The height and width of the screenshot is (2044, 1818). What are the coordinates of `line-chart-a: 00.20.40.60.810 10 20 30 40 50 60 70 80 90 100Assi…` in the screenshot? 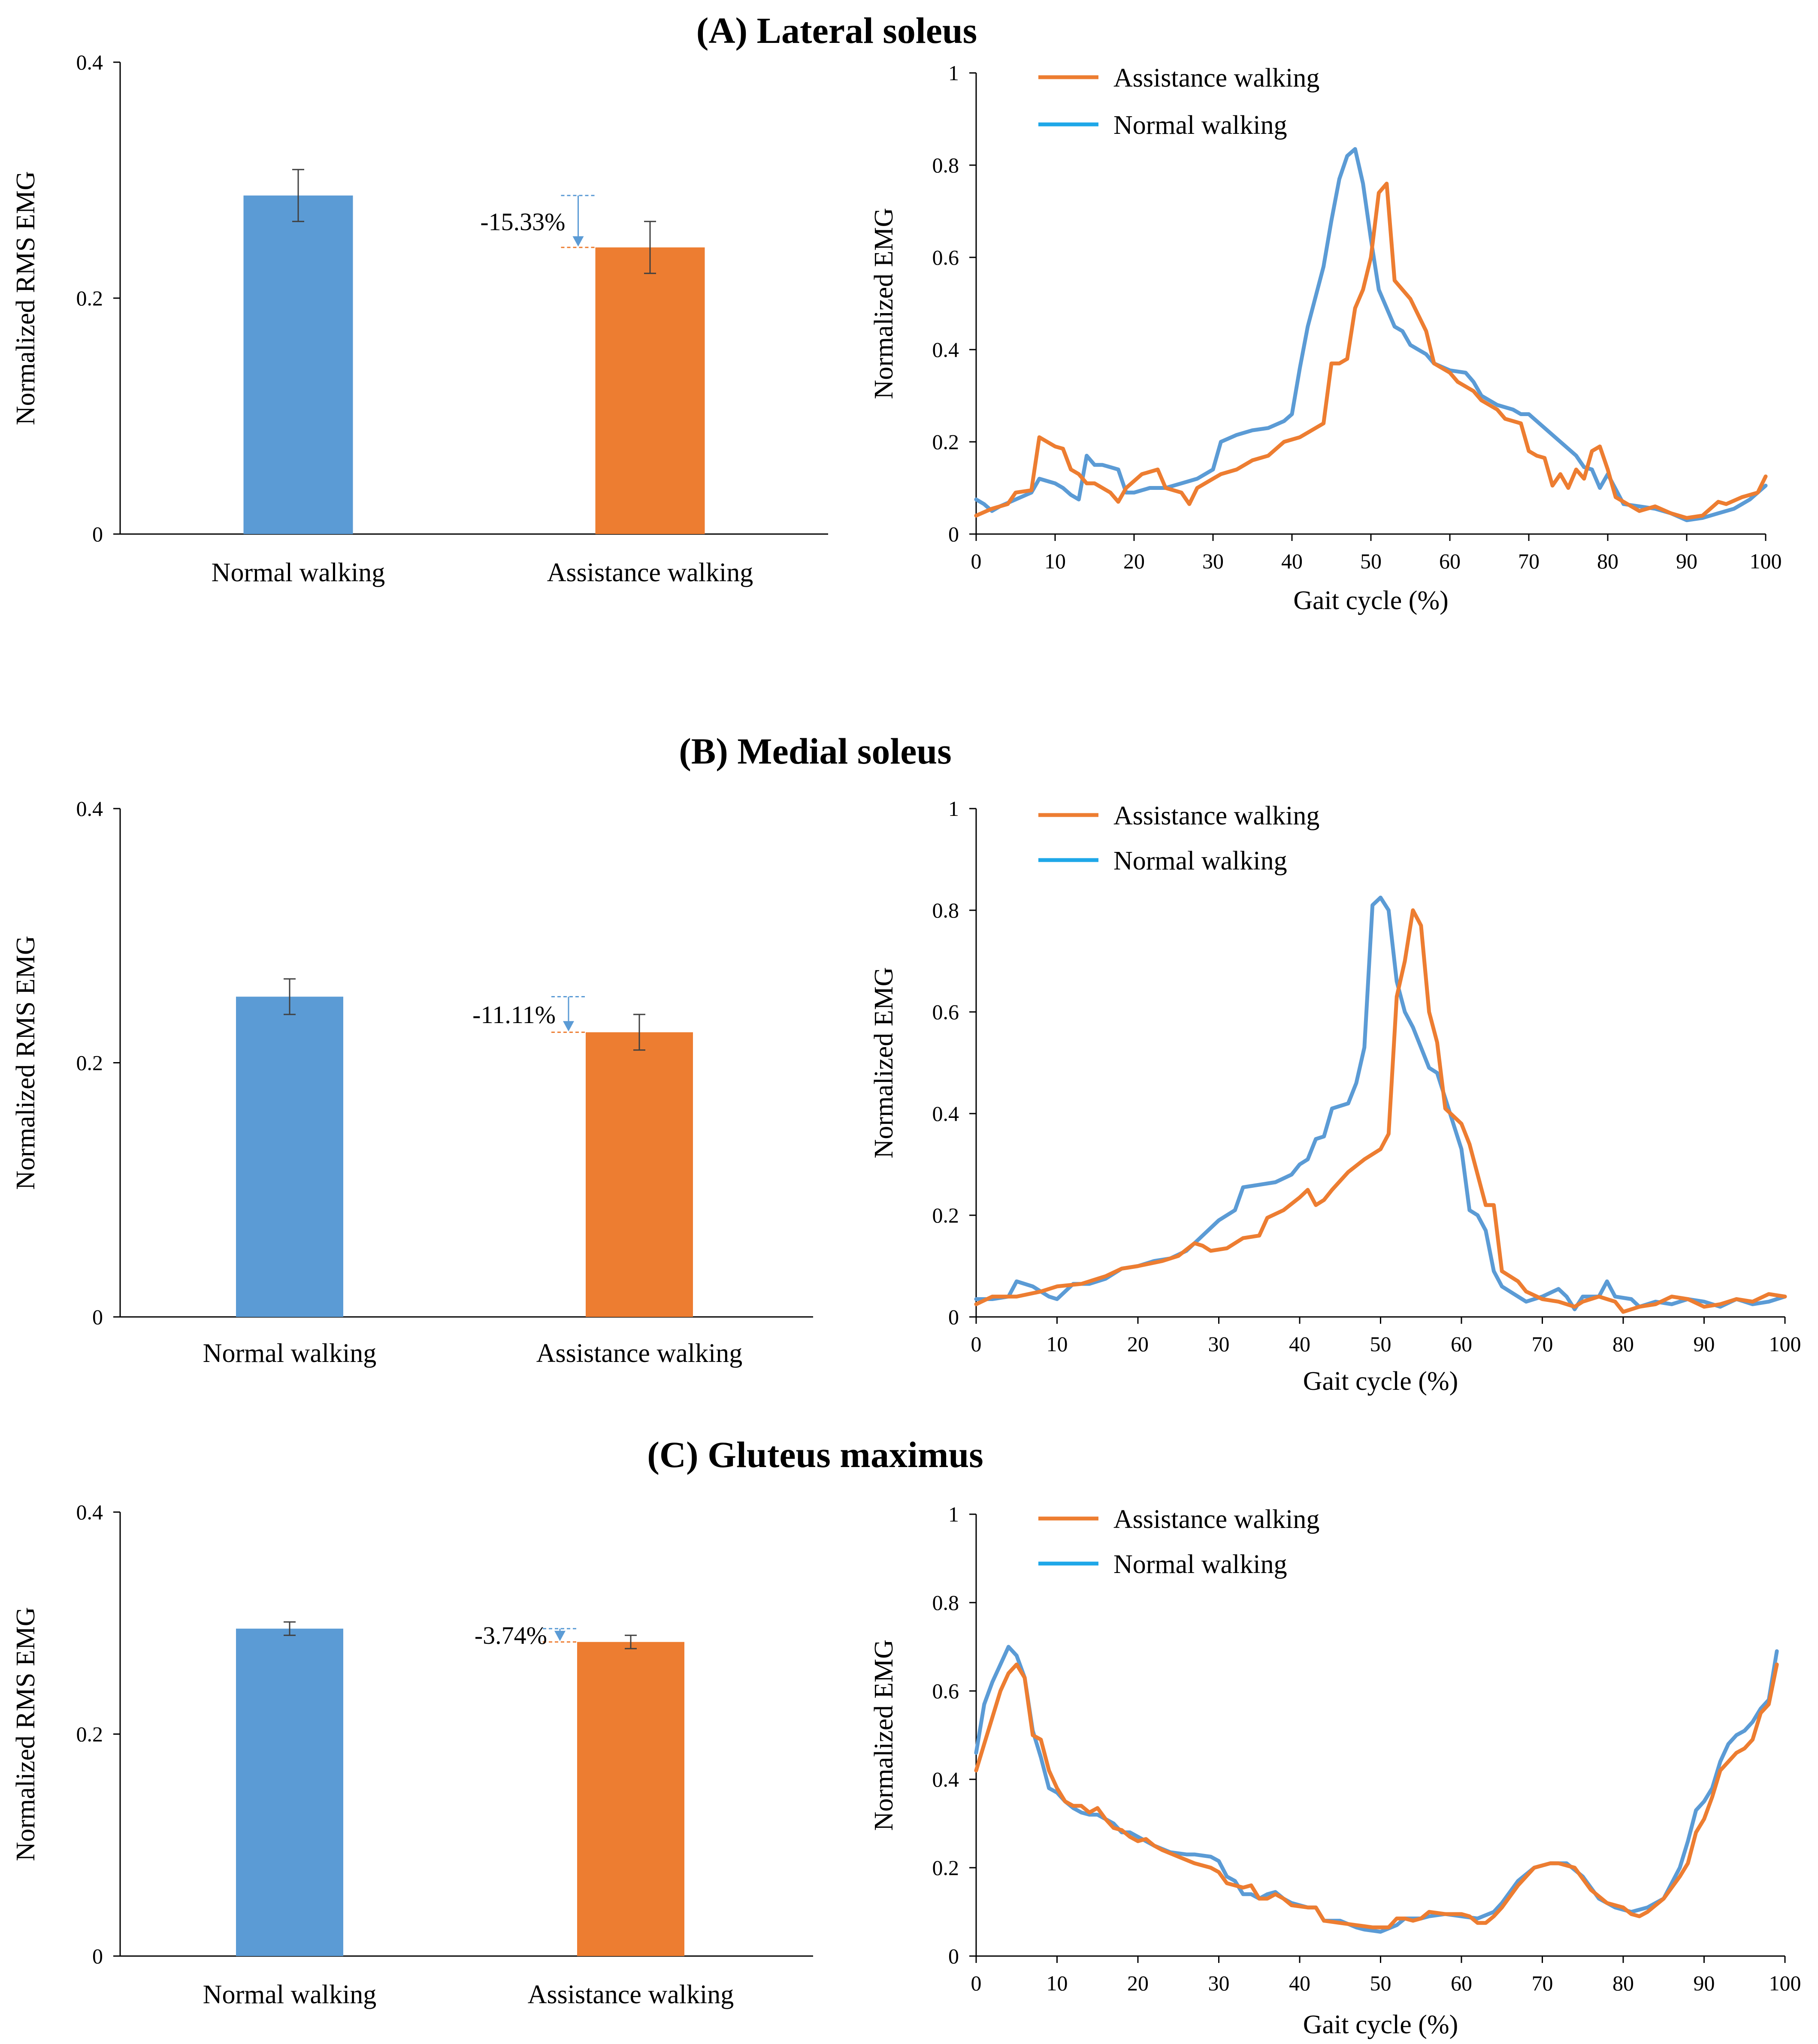 It's located at (1325, 338).